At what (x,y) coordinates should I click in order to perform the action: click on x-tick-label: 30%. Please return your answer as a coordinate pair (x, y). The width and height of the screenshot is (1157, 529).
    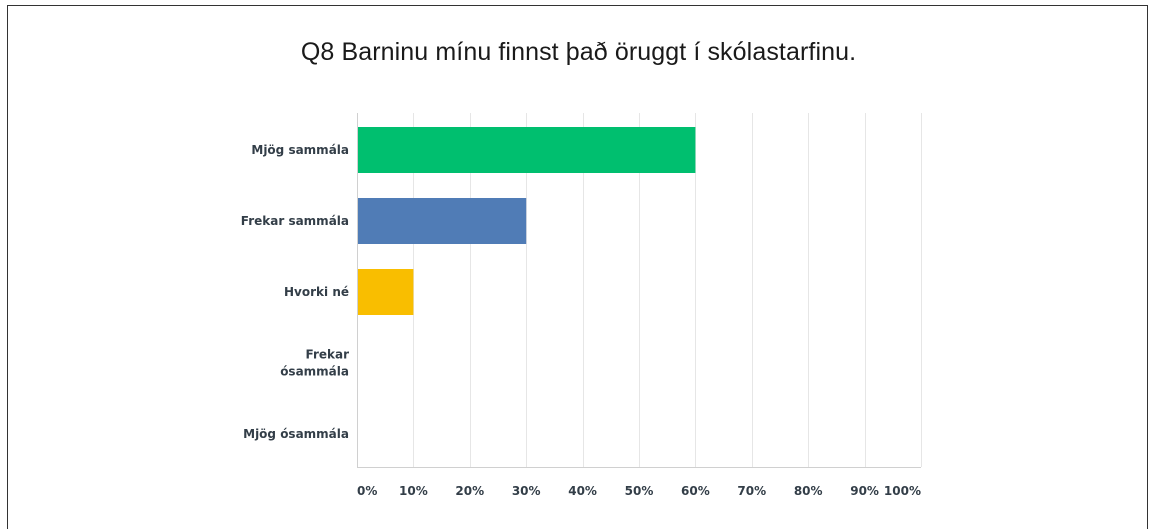
    Looking at the image, I should click on (526, 491).